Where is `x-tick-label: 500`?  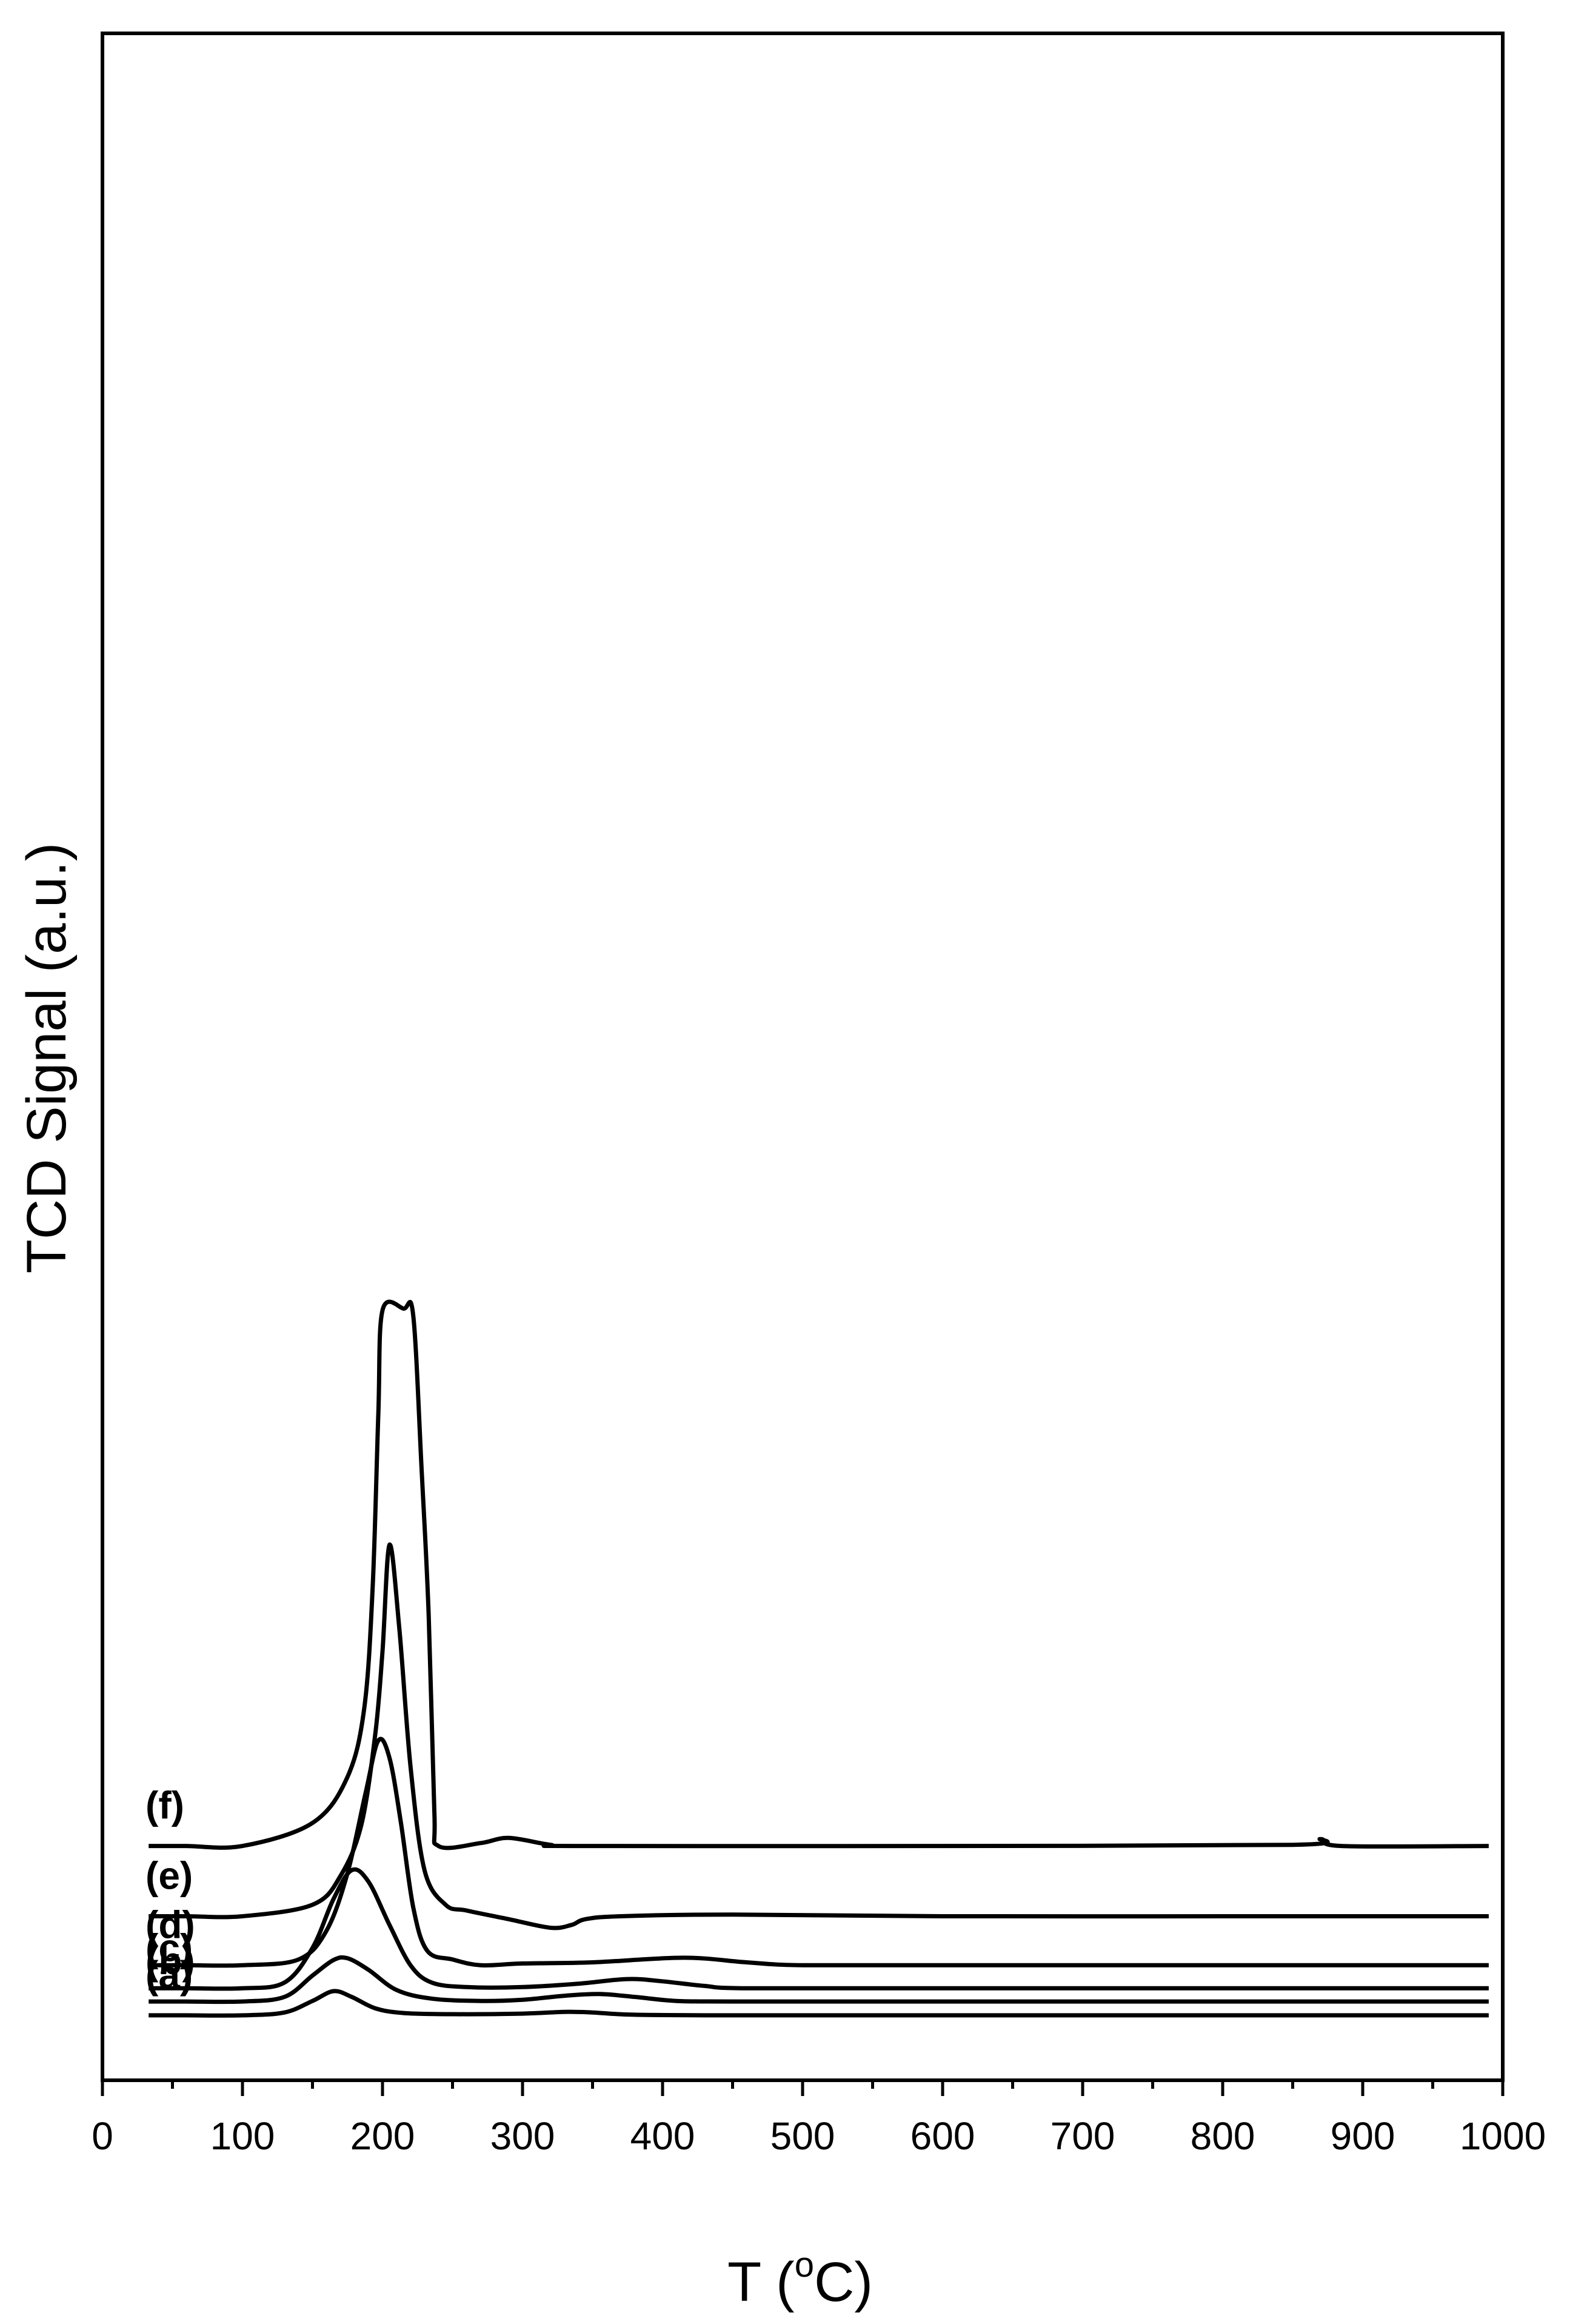
x-tick-label: 500 is located at coordinates (802, 2136).